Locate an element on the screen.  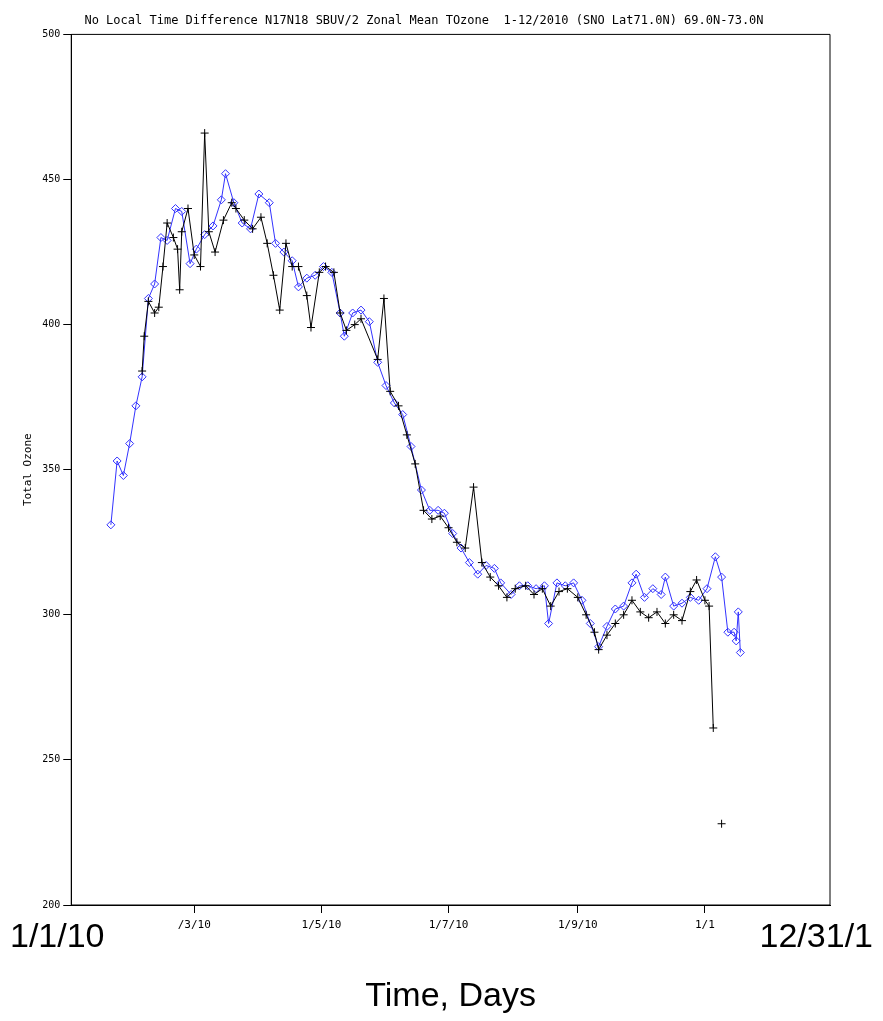
text: 12/31/1 is located at coordinates (816, 935).